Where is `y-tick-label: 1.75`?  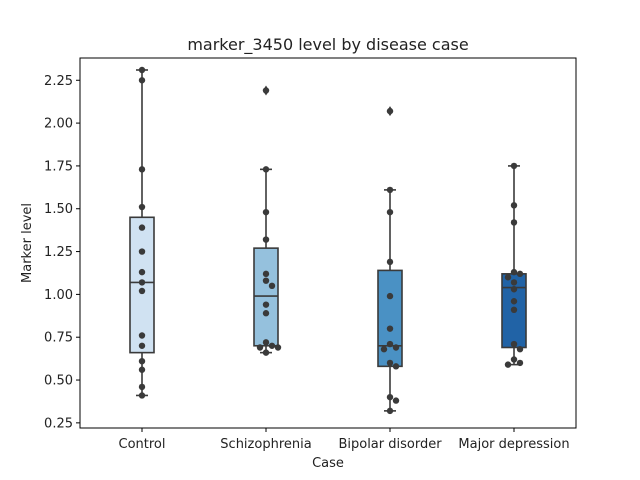
y-tick-label: 1.75 is located at coordinates (58, 166).